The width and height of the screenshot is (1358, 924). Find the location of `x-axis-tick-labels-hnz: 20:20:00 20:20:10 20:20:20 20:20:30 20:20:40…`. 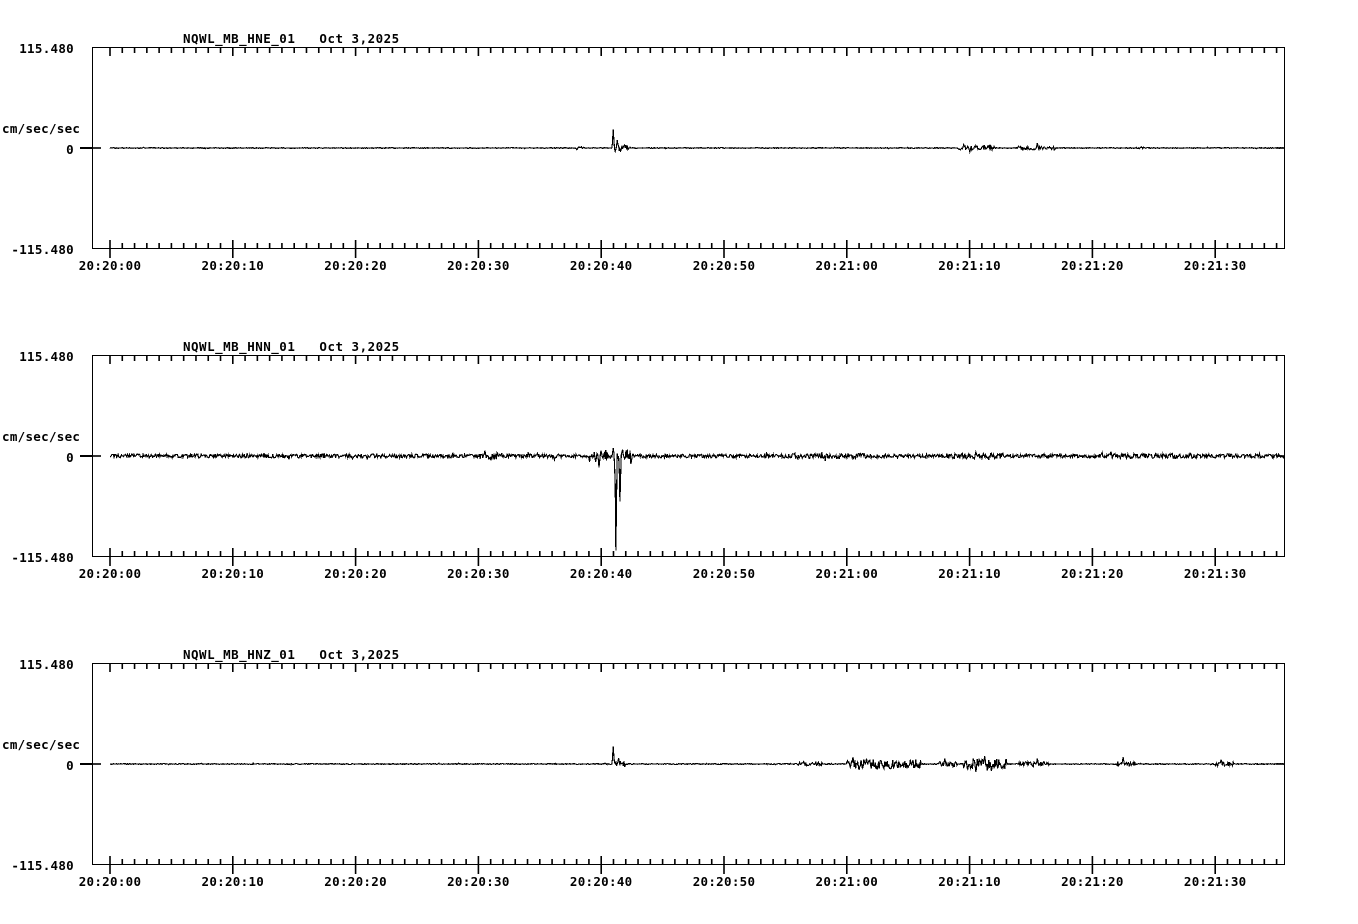

x-axis-tick-labels-hnz: 20:20:00 20:20:10 20:20:20 20:20:30 20:20:40… is located at coordinates (679, 884).